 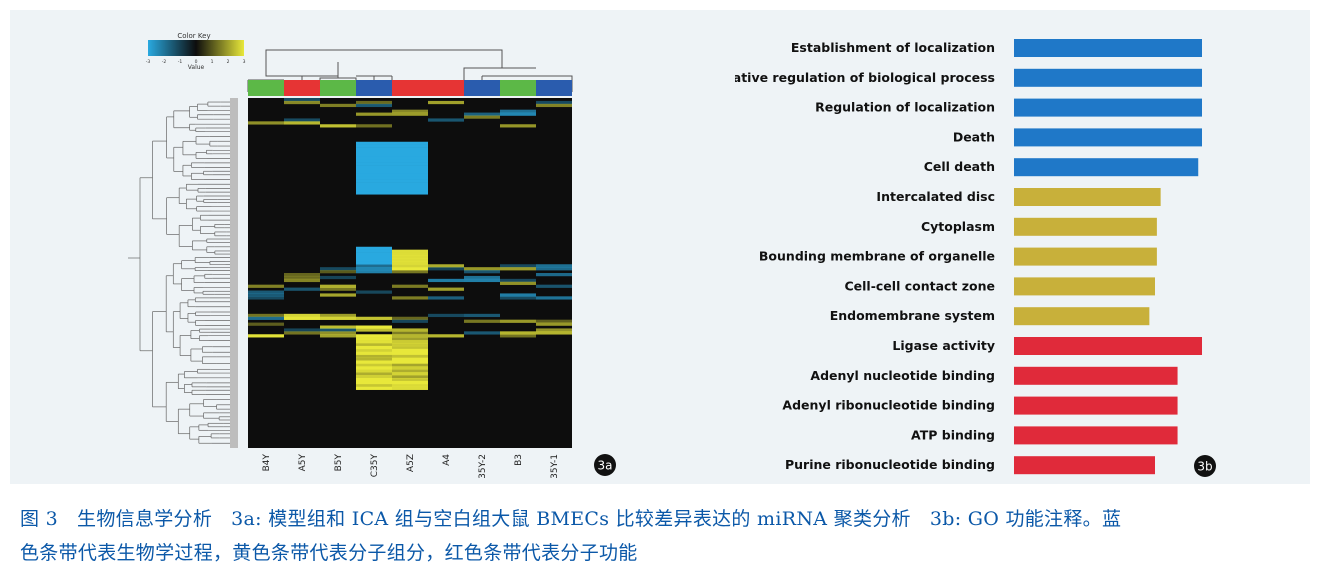 What do you see at coordinates (181, 272) in the screenshot?
I see `row-dendrogram` at bounding box center [181, 272].